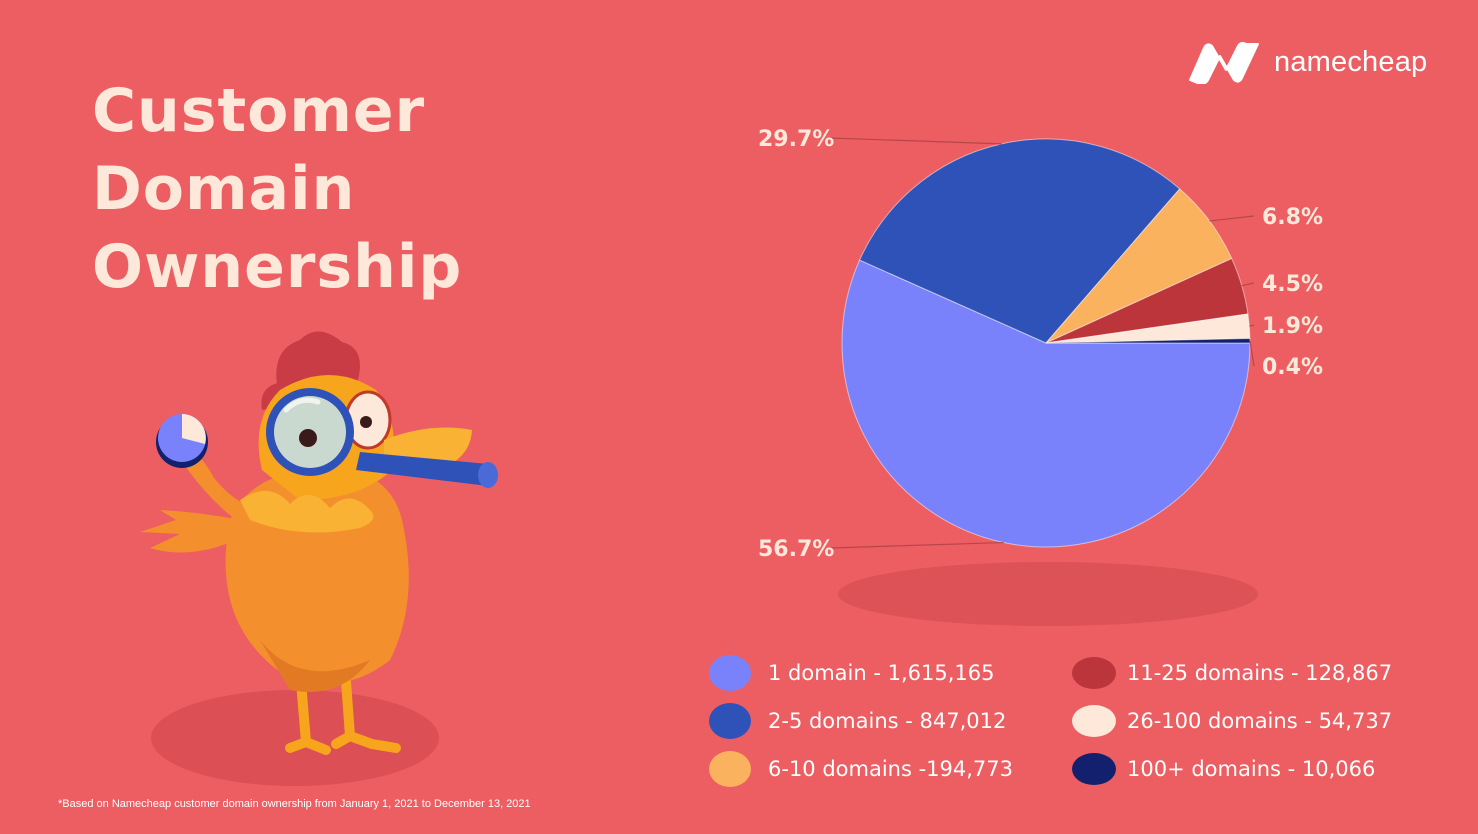 Image resolution: width=1478 pixels, height=834 pixels. I want to click on percent-label: 4.5%, so click(1292, 284).